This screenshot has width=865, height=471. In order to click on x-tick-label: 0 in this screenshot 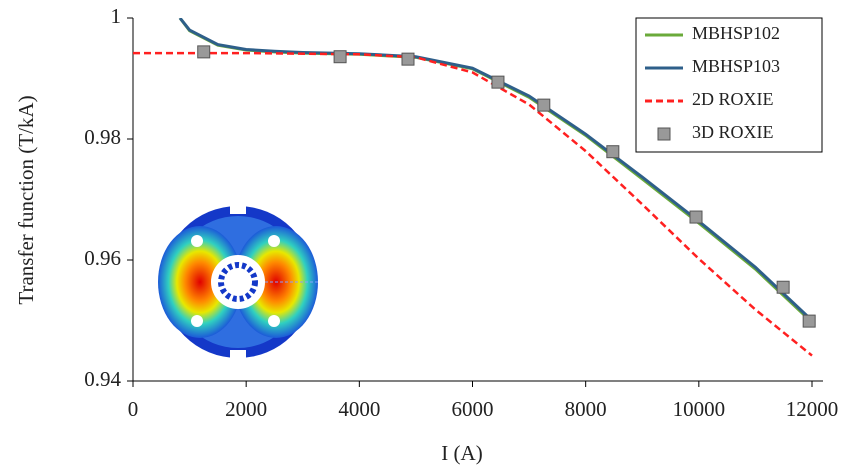, I will do `click(133, 409)`.